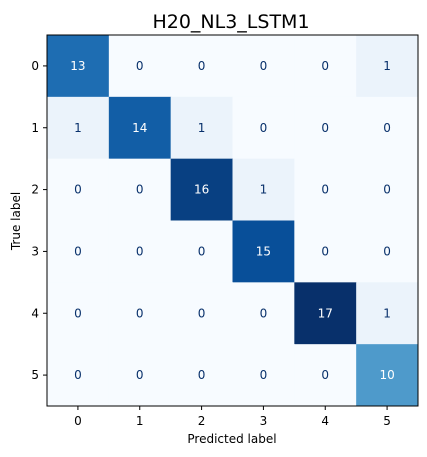  What do you see at coordinates (35, 375) in the screenshot?
I see `y-tick-label: 5` at bounding box center [35, 375].